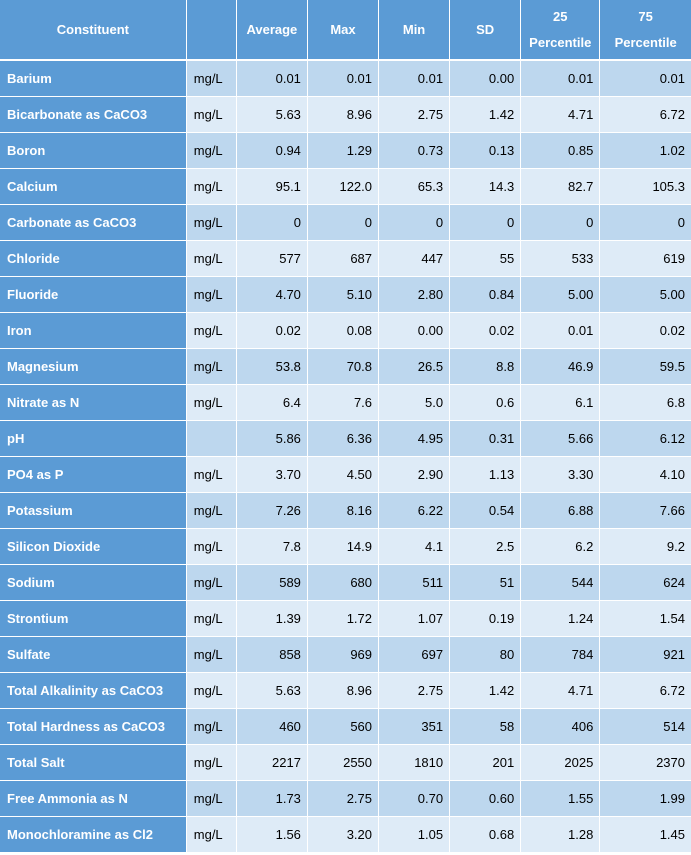  What do you see at coordinates (93, 654) in the screenshot?
I see `constituent-cell: Sulfate` at bounding box center [93, 654].